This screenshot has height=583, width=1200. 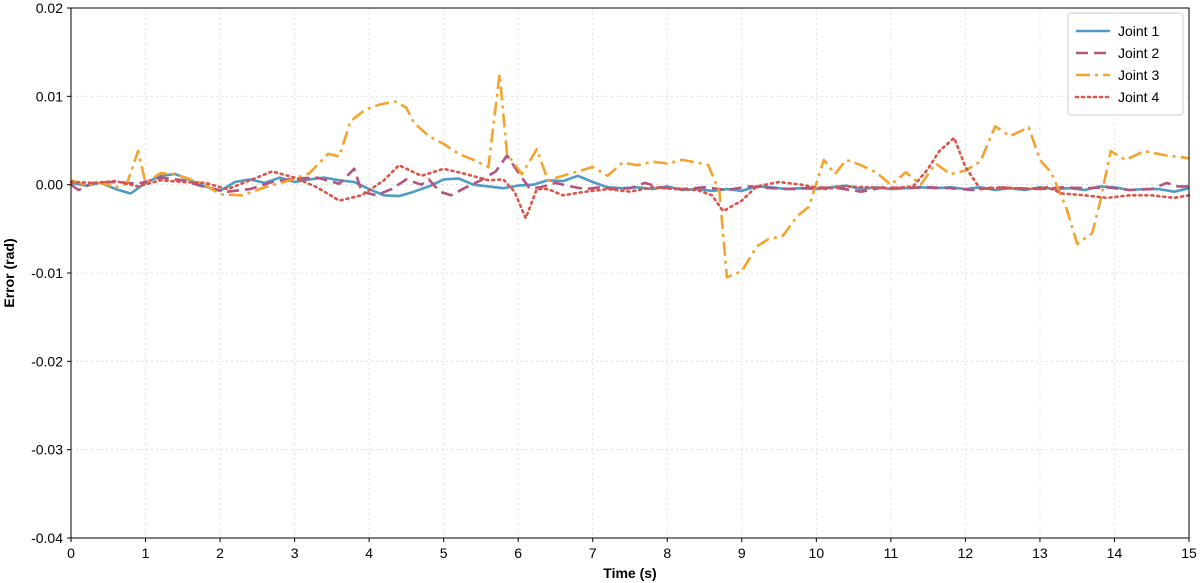 What do you see at coordinates (817, 553) in the screenshot?
I see `x-tick-label: 10` at bounding box center [817, 553].